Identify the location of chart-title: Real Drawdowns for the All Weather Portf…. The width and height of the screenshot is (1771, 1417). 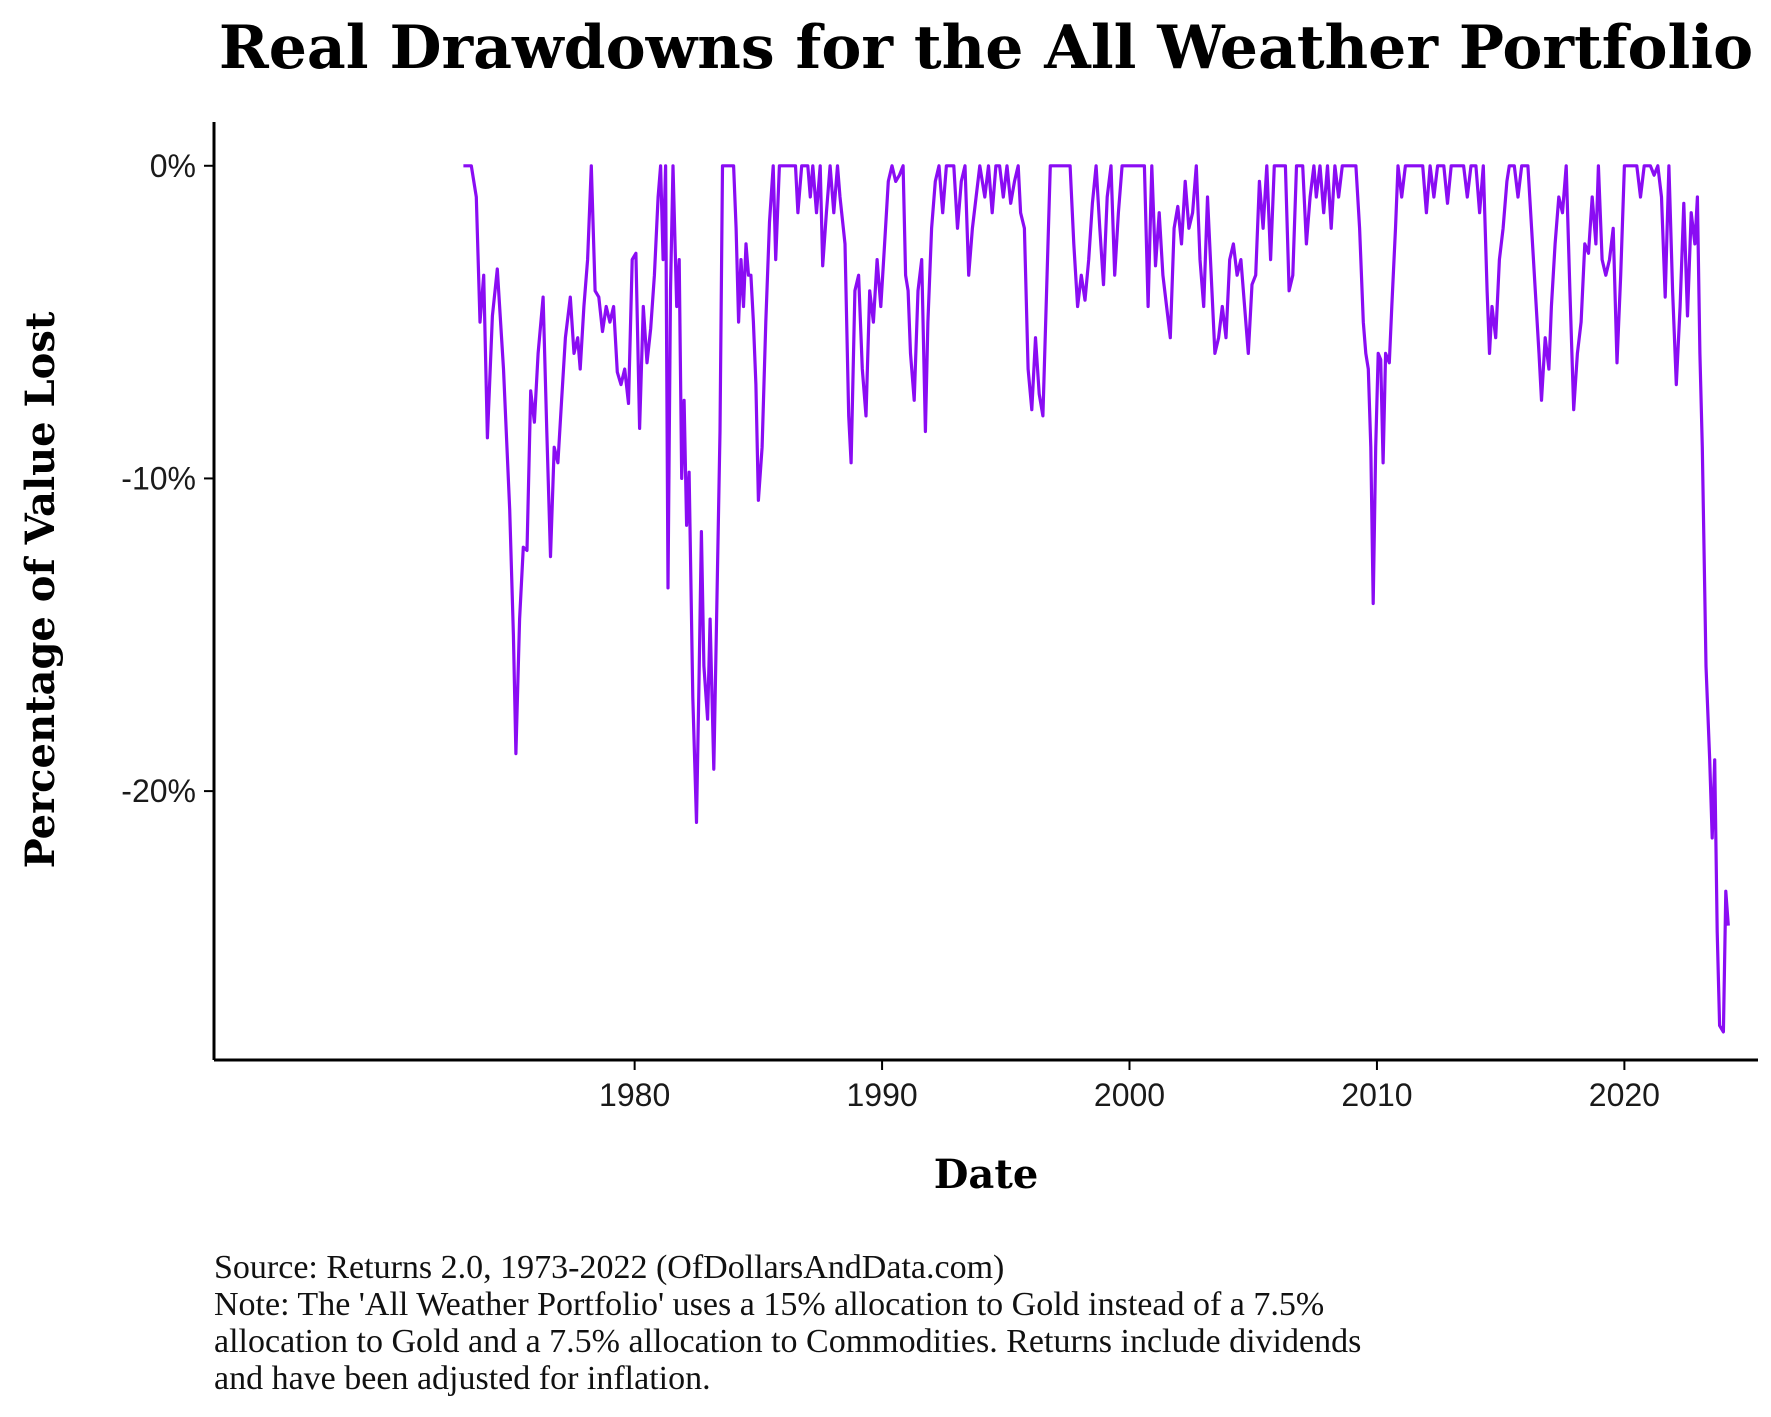
(986, 48).